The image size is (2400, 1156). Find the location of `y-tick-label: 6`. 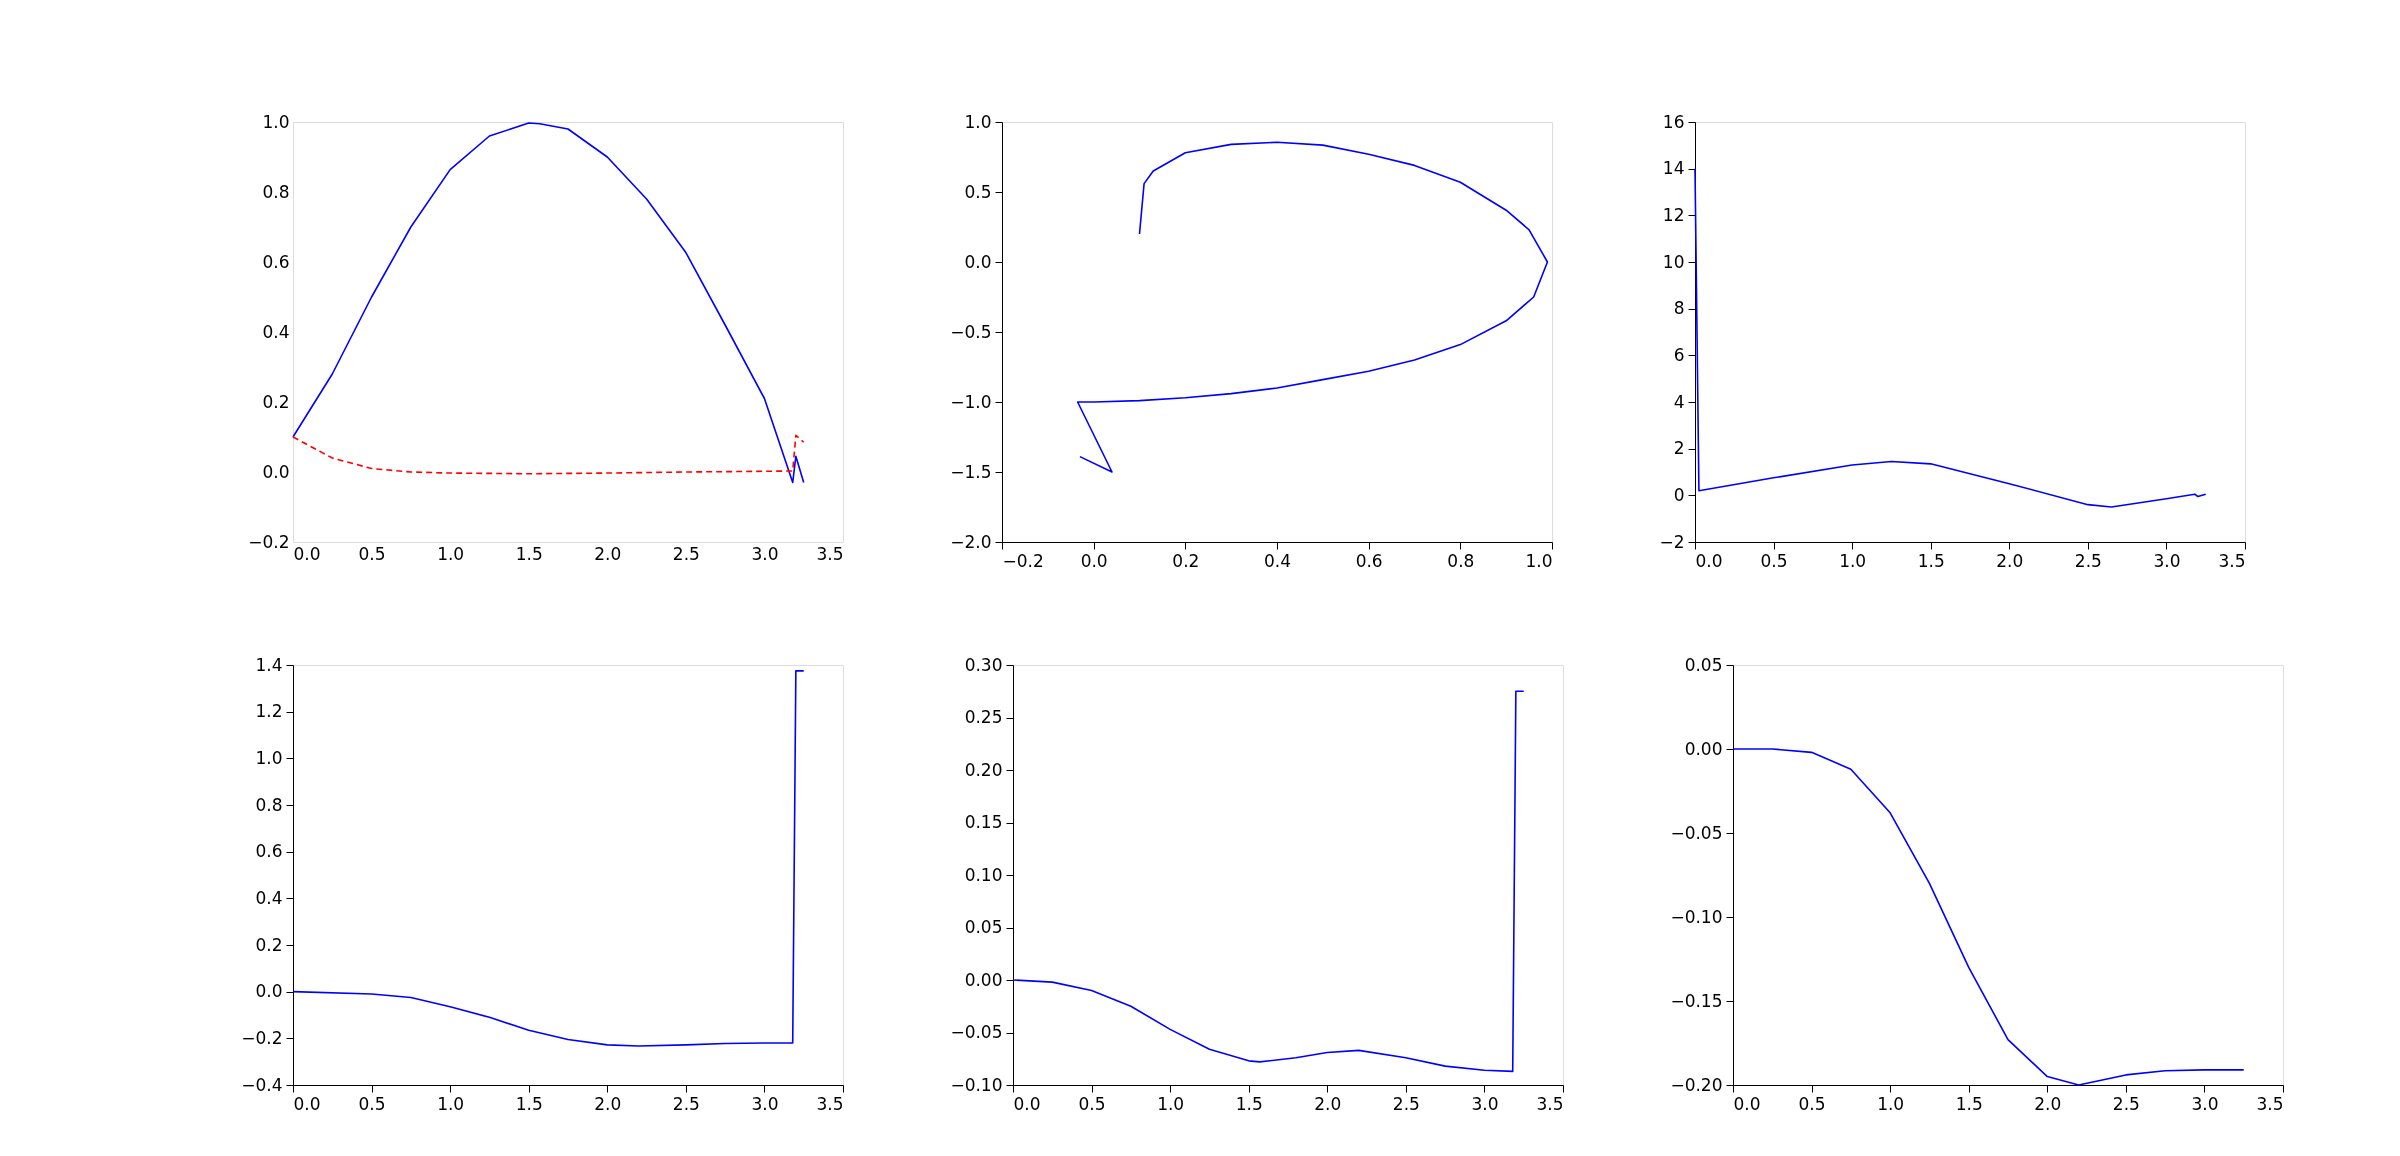

y-tick-label: 6 is located at coordinates (1679, 354).